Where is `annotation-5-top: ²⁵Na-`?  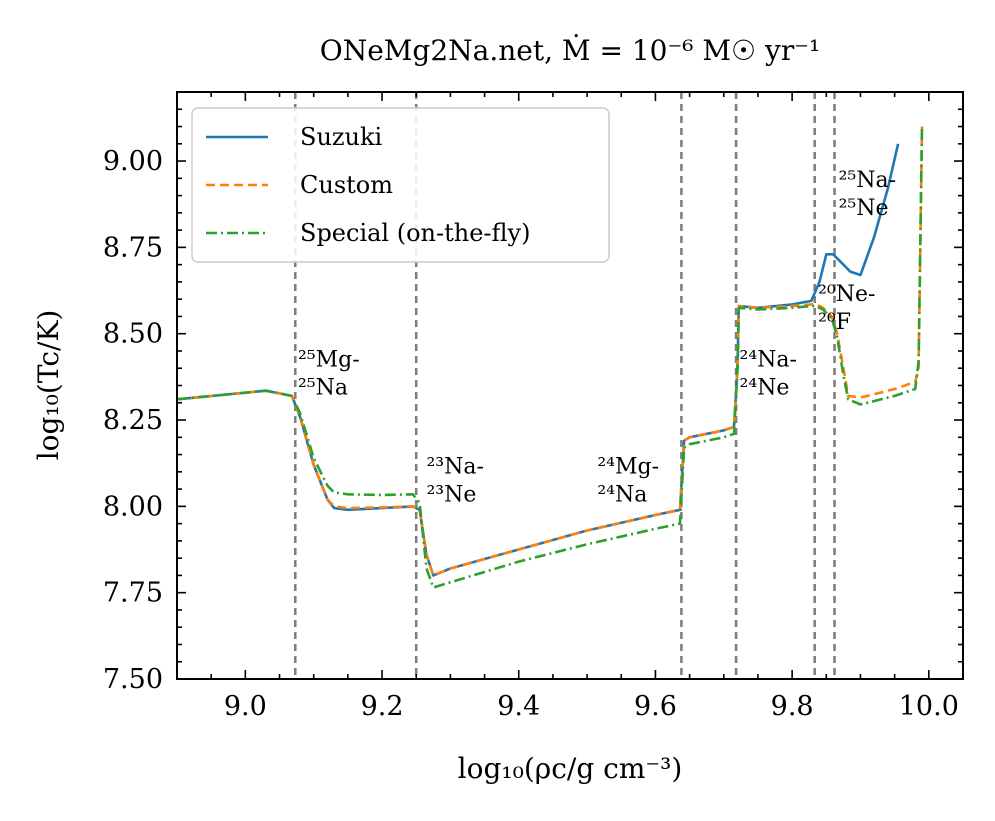 annotation-5-top: ²⁵Na- is located at coordinates (867, 180).